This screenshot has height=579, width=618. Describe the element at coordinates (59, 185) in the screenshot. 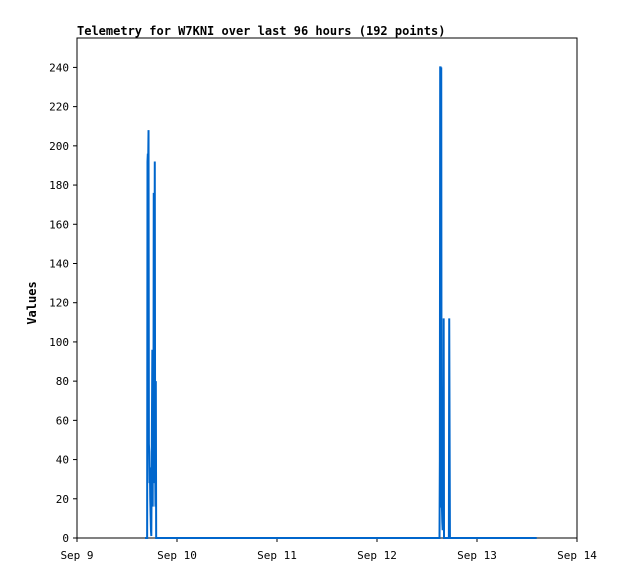

I see `y-tick-label: 180` at that location.